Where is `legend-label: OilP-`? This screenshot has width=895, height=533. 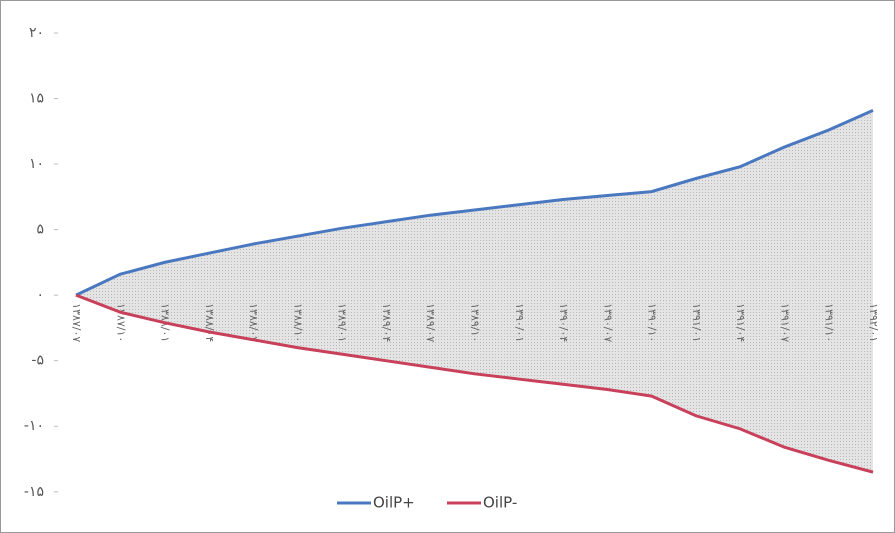
legend-label: OilP- is located at coordinates (500, 503).